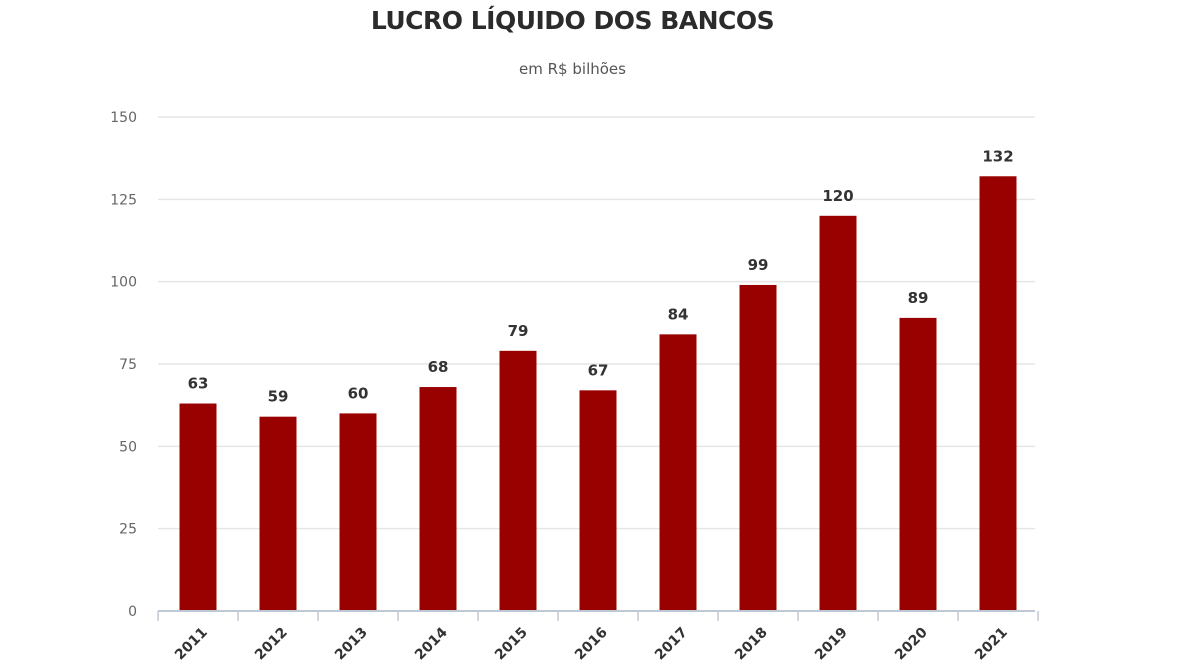 This screenshot has width=1200, height=670. What do you see at coordinates (998, 393) in the screenshot?
I see `bar-2021` at bounding box center [998, 393].